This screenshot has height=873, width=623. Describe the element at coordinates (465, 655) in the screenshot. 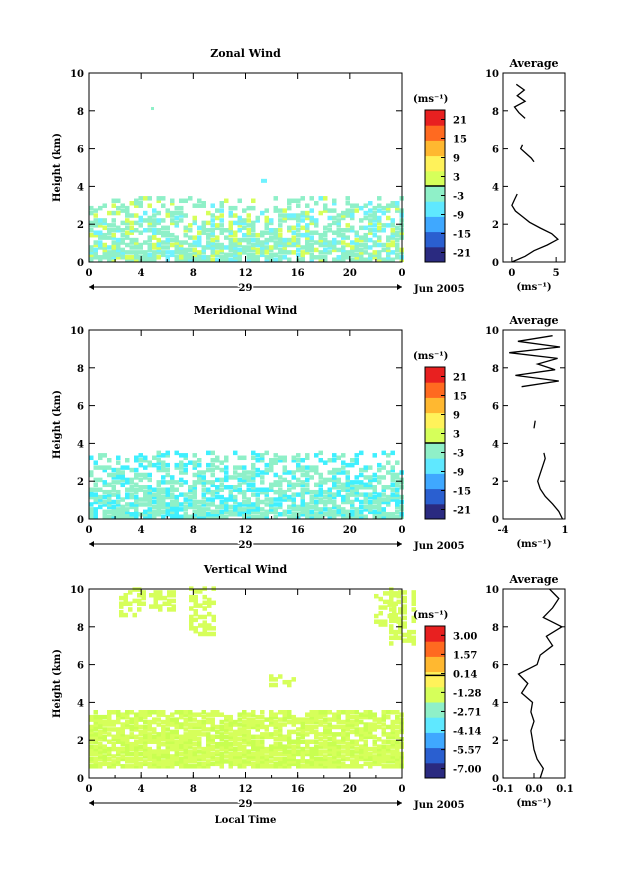

I see `colorbar-tick-label: 1.57` at that location.